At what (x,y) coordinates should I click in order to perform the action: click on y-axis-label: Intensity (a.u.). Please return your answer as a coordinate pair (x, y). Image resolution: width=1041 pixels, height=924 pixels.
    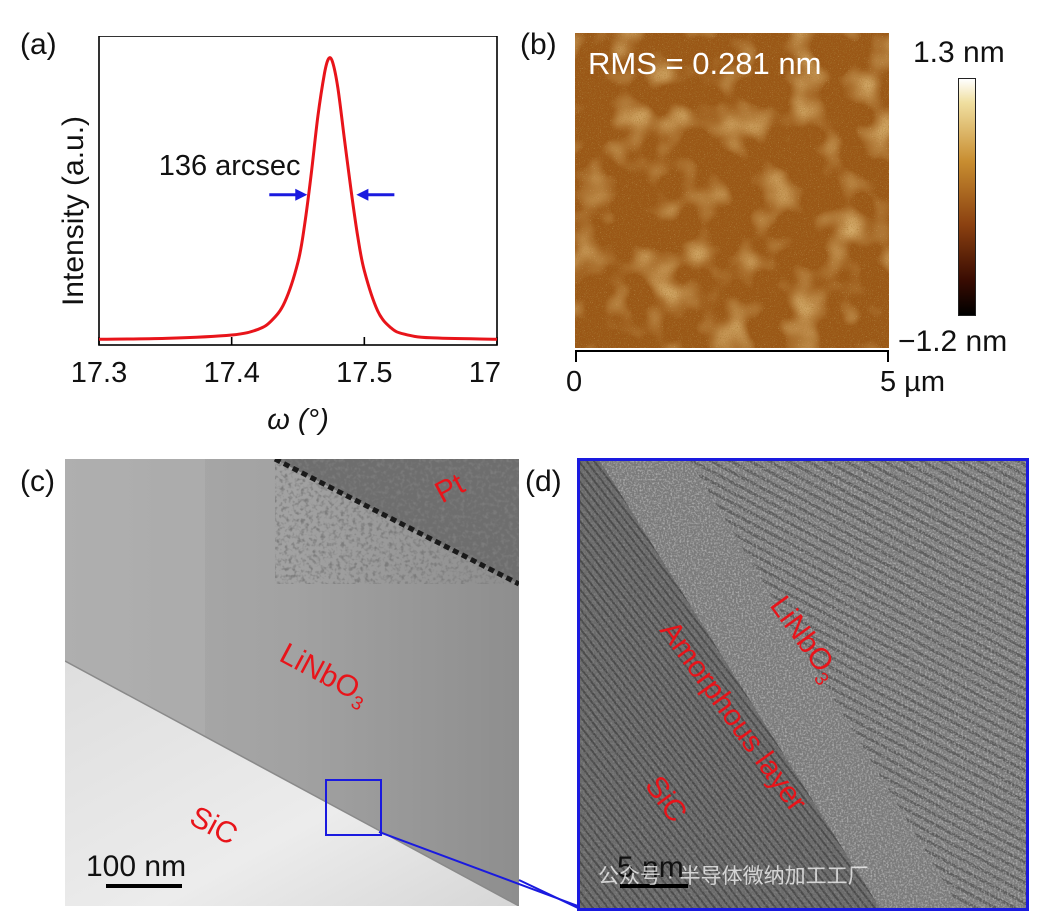
    Looking at the image, I should click on (73, 211).